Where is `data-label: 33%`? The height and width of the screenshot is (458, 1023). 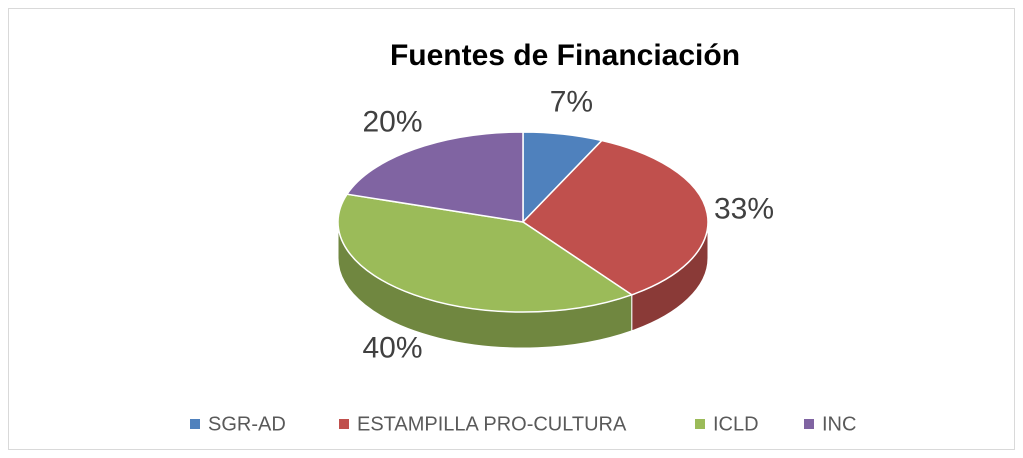 data-label: 33% is located at coordinates (744, 208).